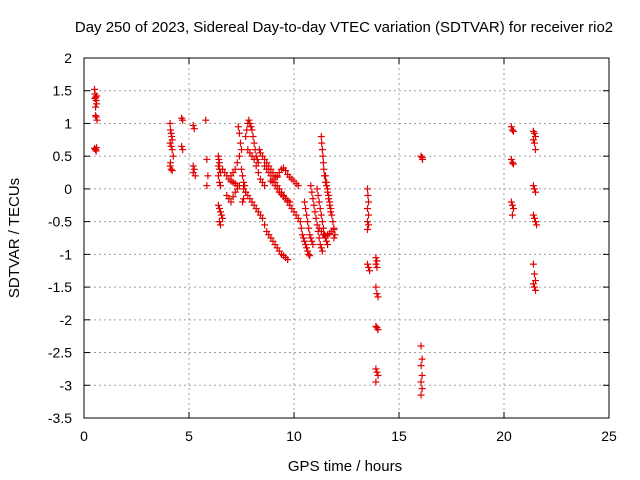 The height and width of the screenshot is (480, 640). Describe the element at coordinates (399, 436) in the screenshot. I see `x-tick-label: 15` at that location.